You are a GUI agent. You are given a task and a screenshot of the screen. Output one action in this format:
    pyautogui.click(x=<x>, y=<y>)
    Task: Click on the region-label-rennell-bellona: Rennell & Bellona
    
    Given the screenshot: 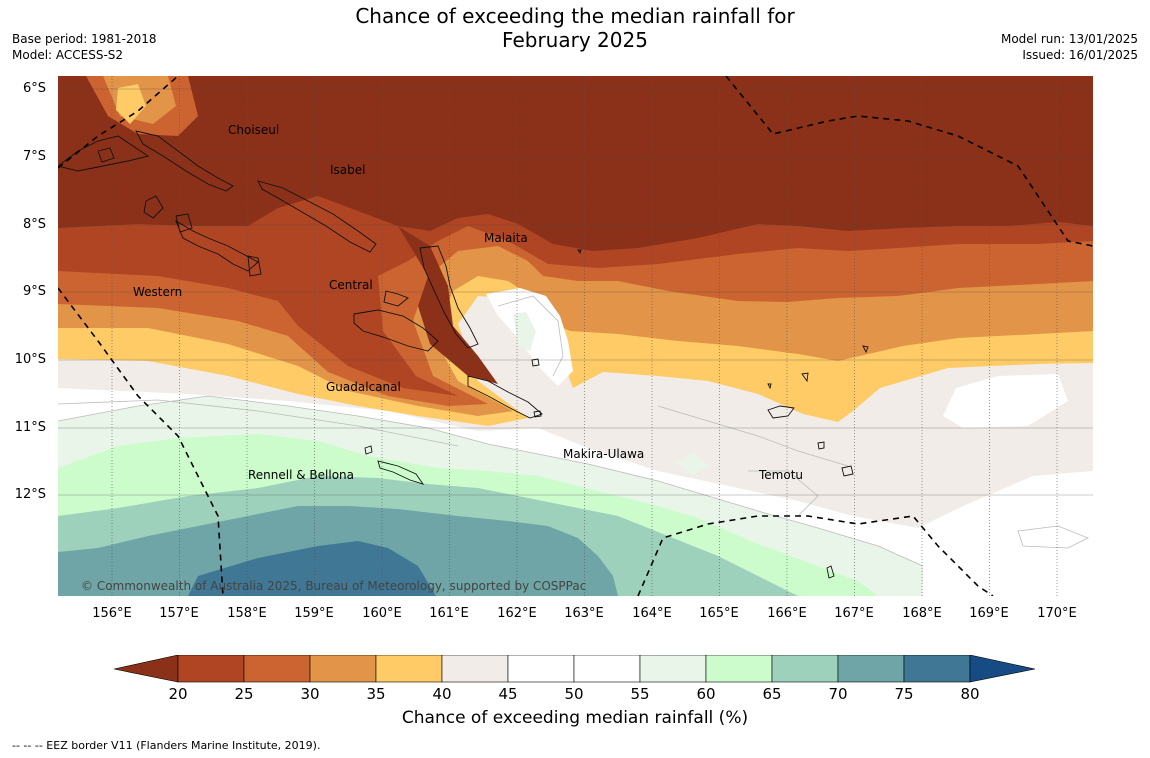 What is the action you would take?
    pyautogui.click(x=301, y=475)
    